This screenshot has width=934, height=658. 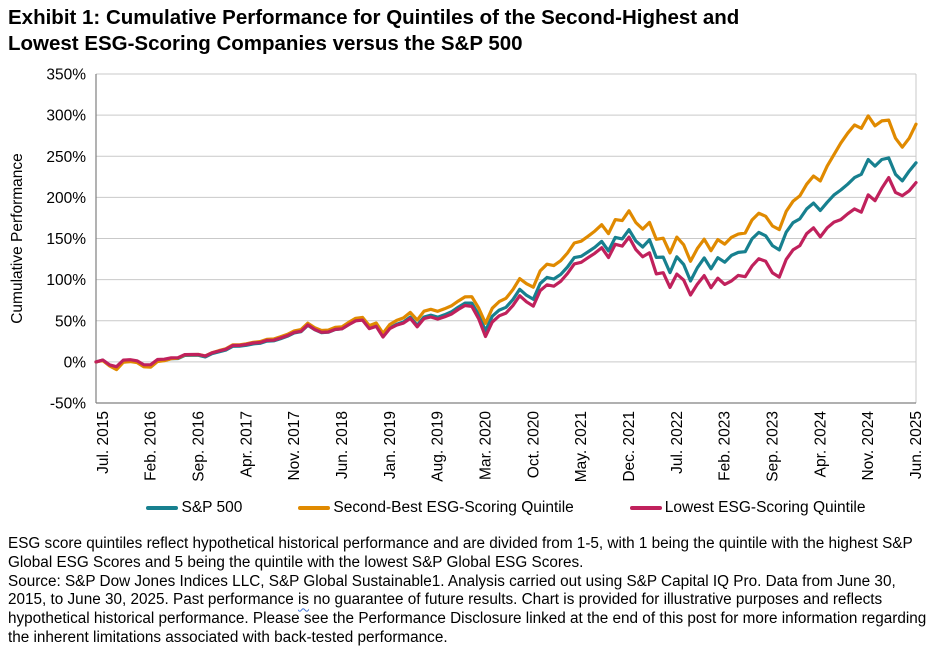 What do you see at coordinates (773, 446) in the screenshot?
I see `x-tick-label: Sep. 2023` at bounding box center [773, 446].